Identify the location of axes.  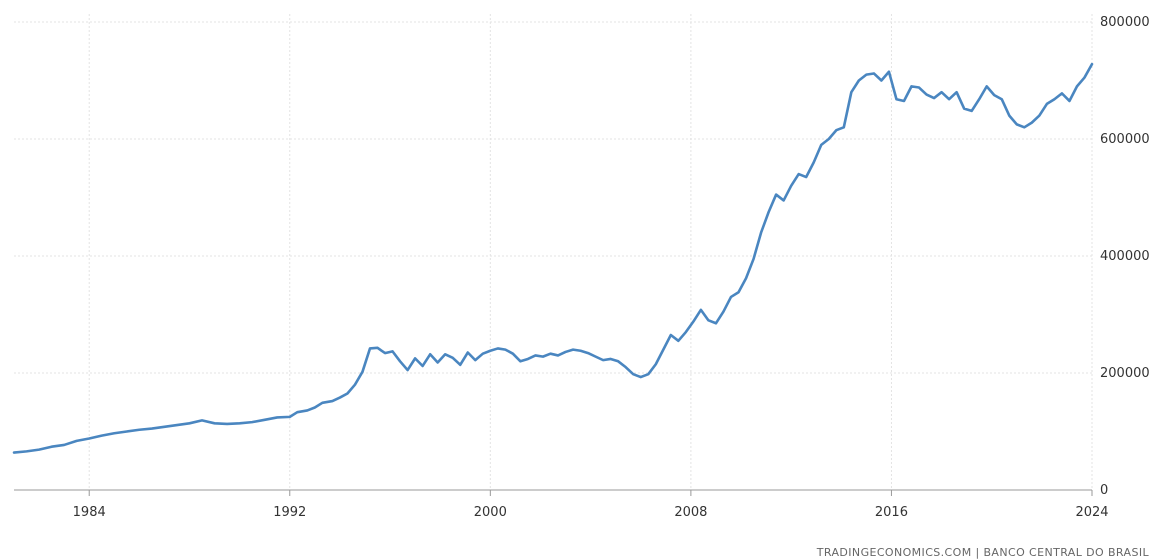
(553, 492).